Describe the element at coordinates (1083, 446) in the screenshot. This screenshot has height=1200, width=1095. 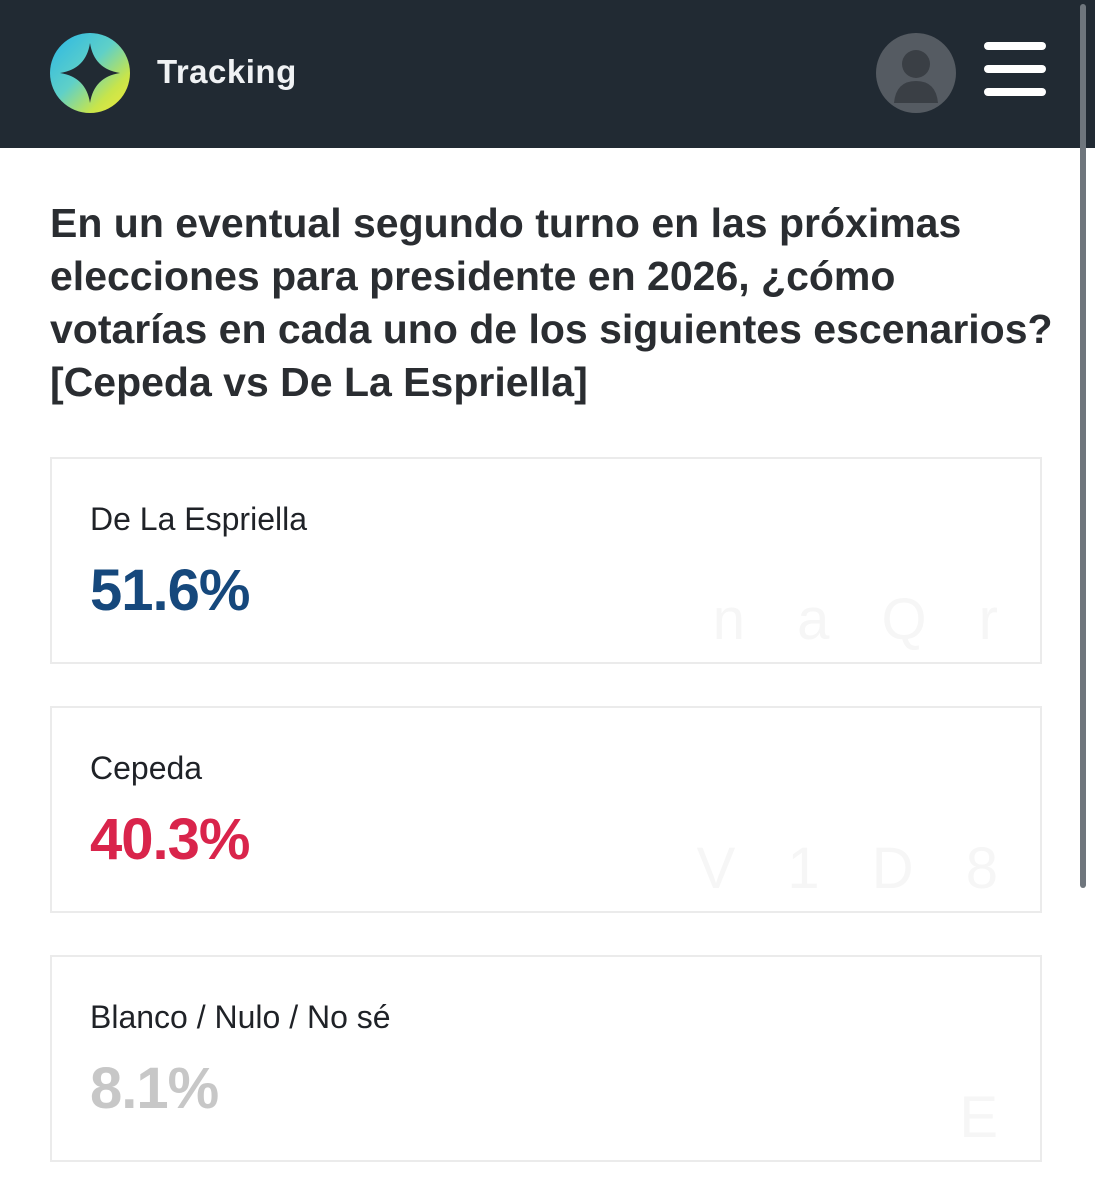
I see `scrollbar` at that location.